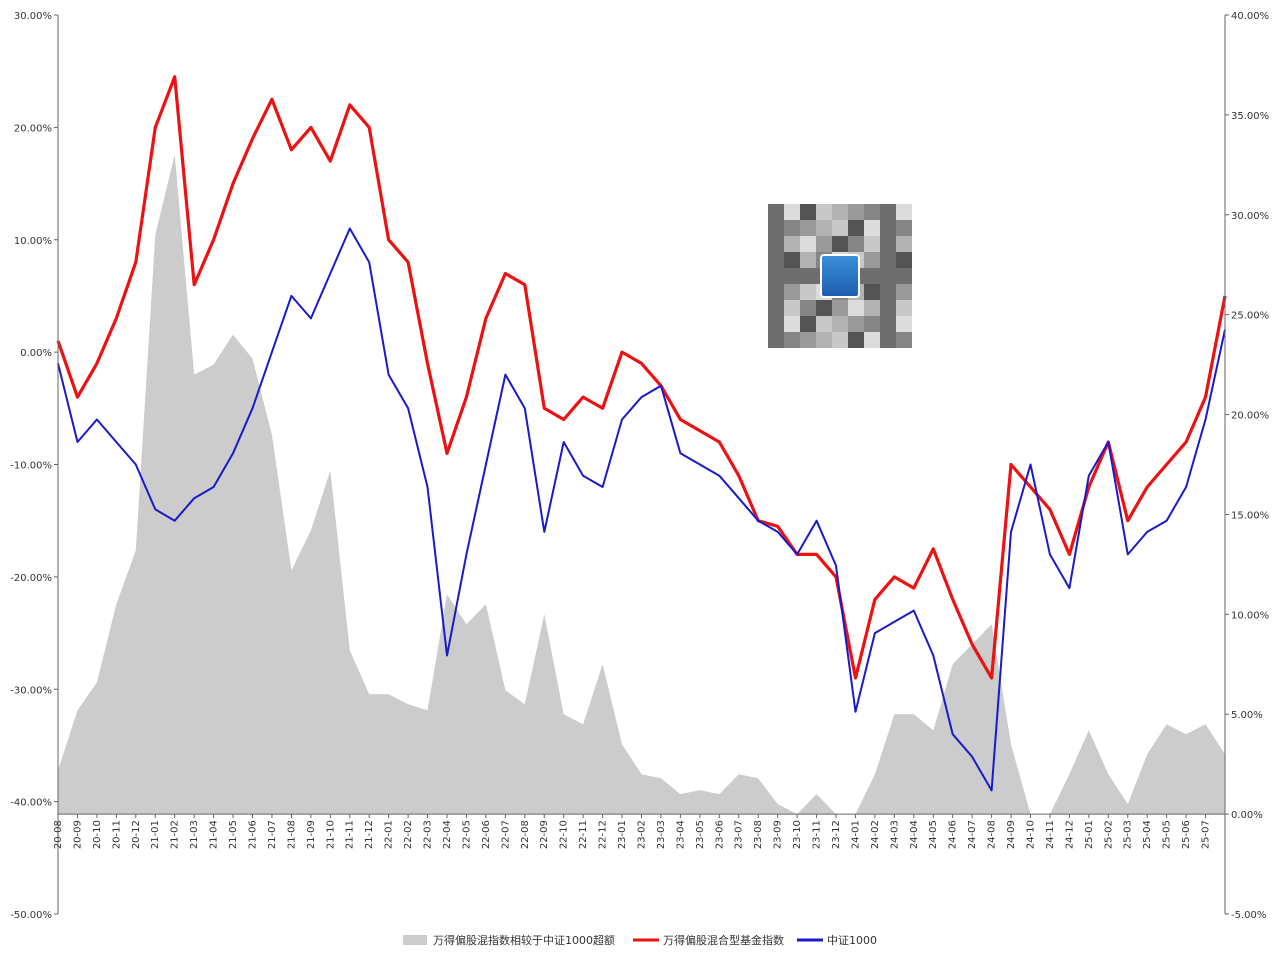 Image resolution: width=1280 pixels, height=964 pixels. What do you see at coordinates (642, 834) in the screenshot?
I see `x-tick-label: 23-02` at bounding box center [642, 834].